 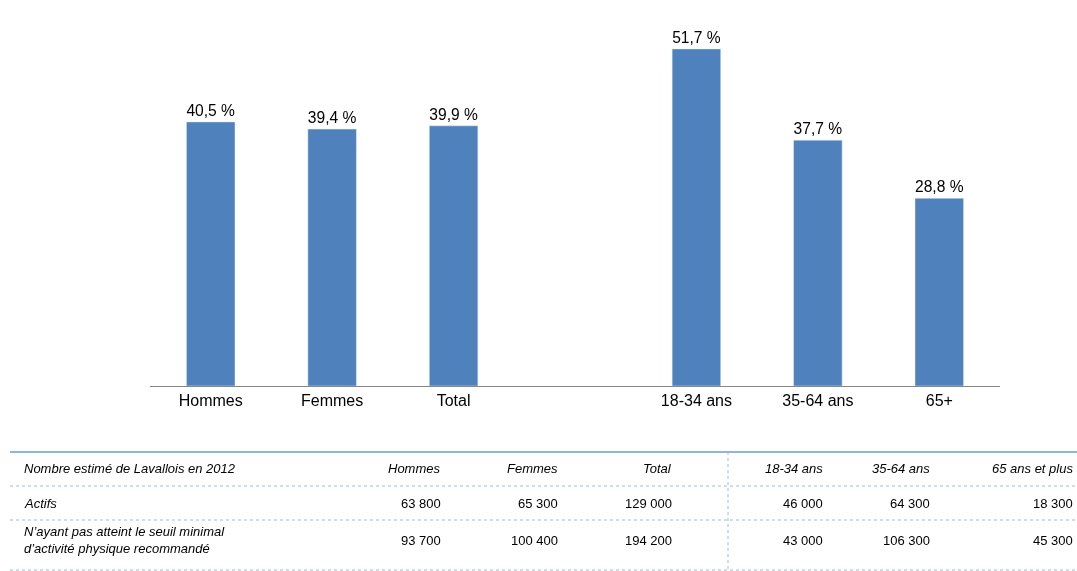 What do you see at coordinates (939, 187) in the screenshot?
I see `data-label: 28,8 %` at bounding box center [939, 187].